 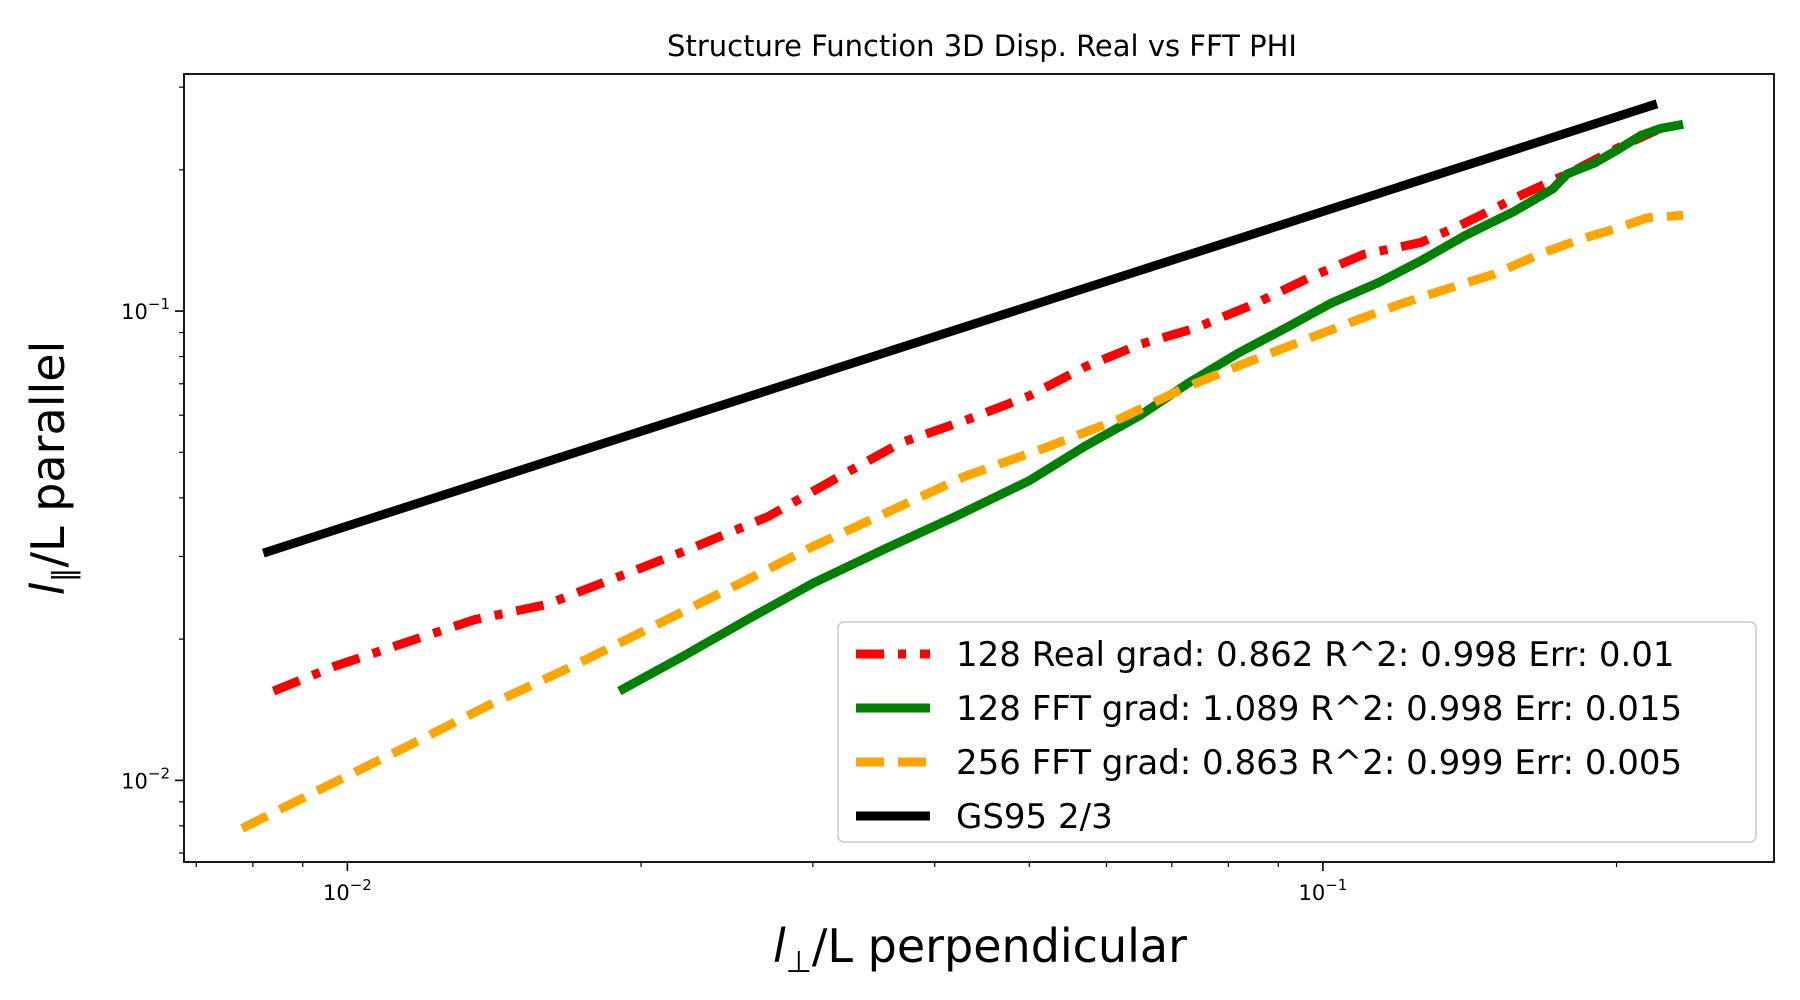 I want to click on y-tick-label-exponent: −2, so click(x=159, y=773).